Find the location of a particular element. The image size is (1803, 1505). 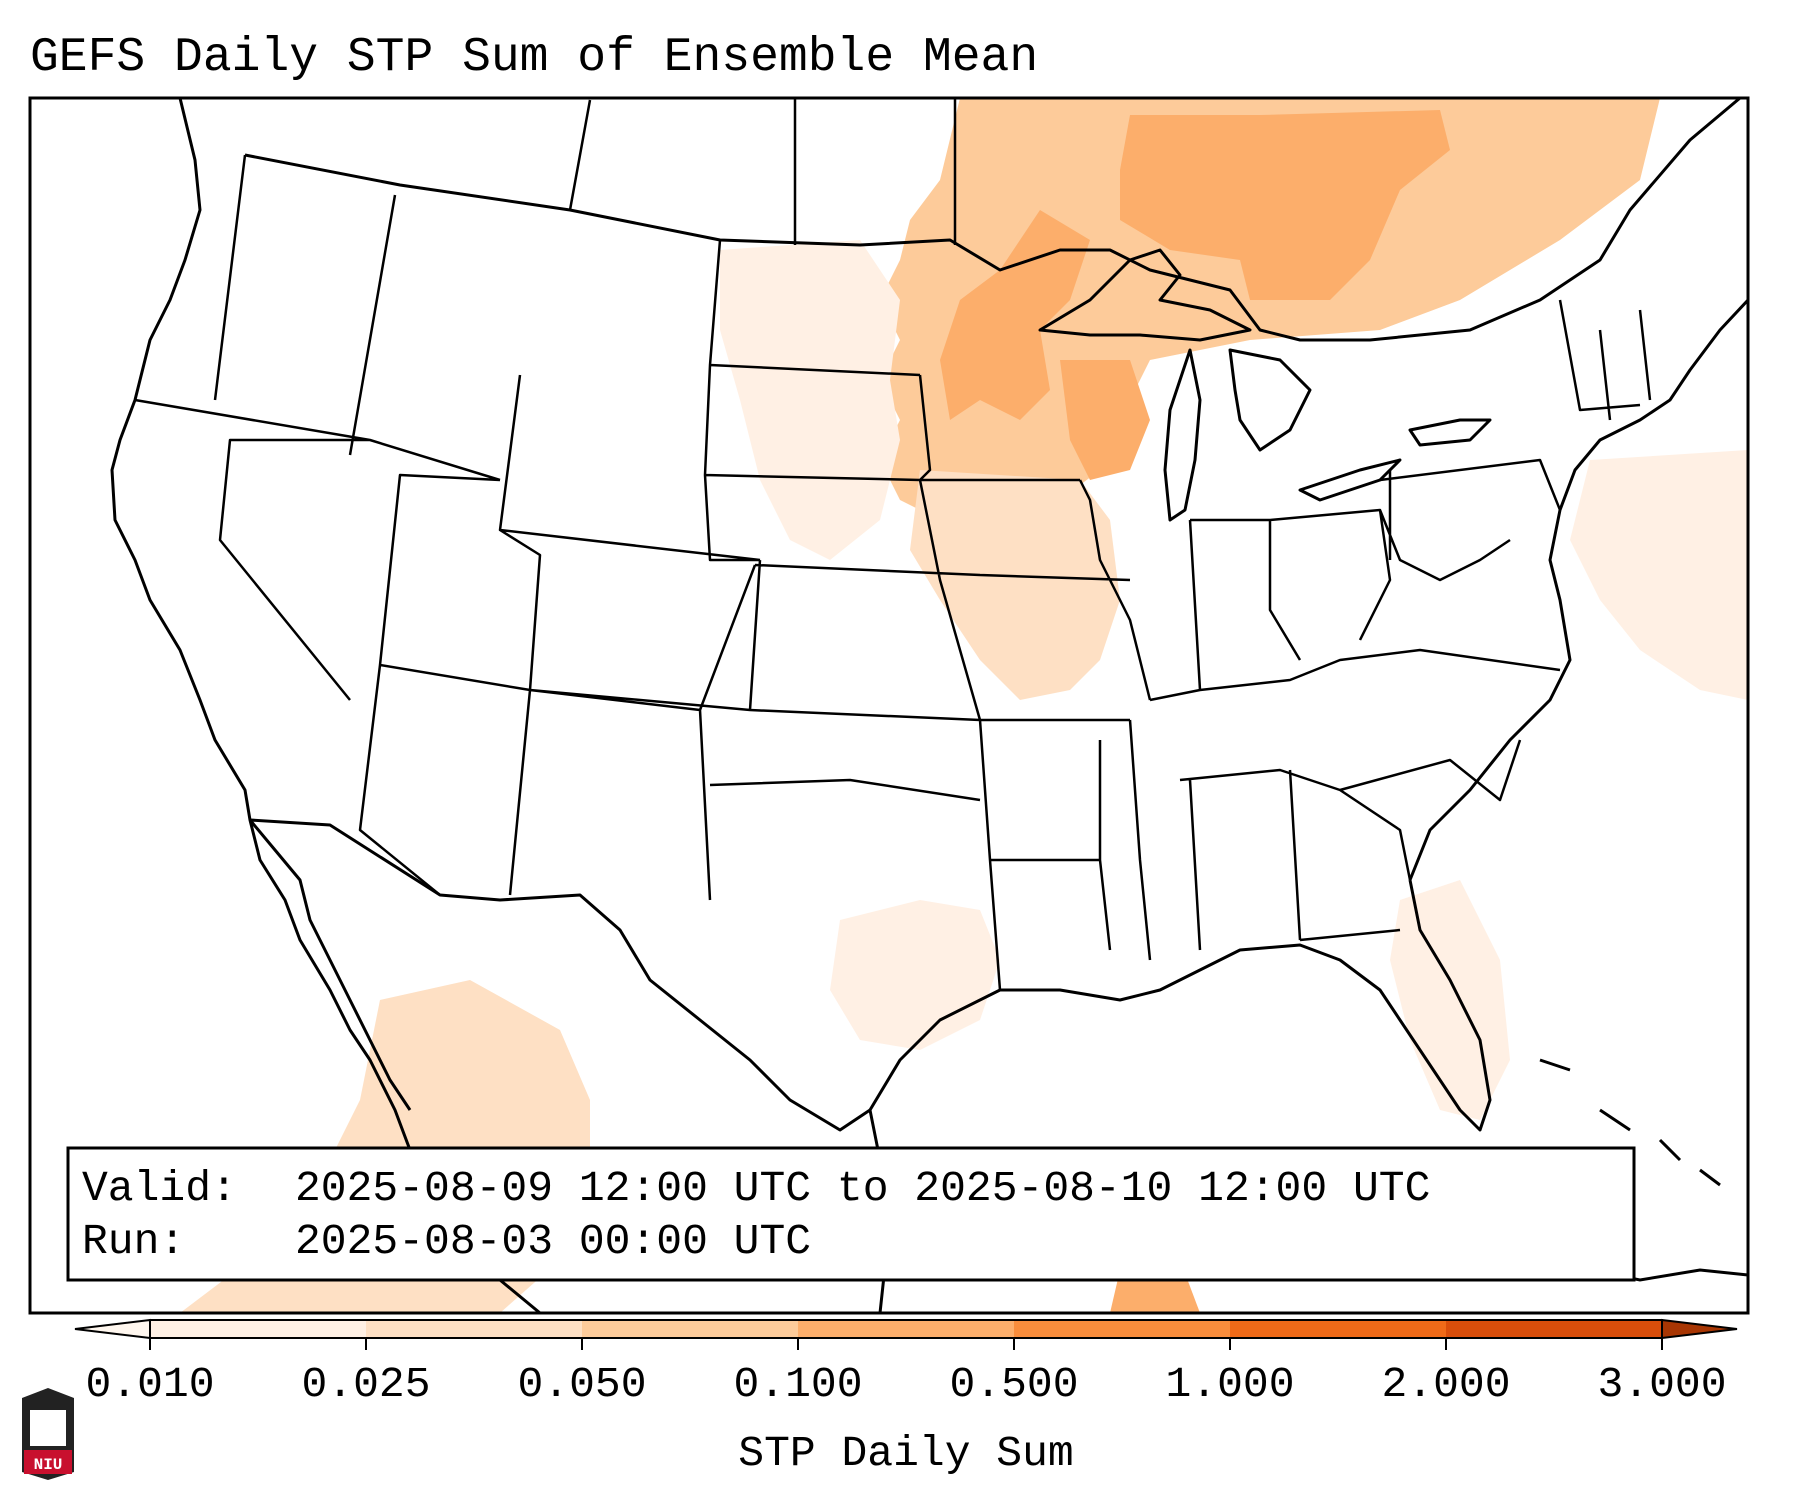

colorbar-tick-label: 2.000 is located at coordinates (1445, 1384).